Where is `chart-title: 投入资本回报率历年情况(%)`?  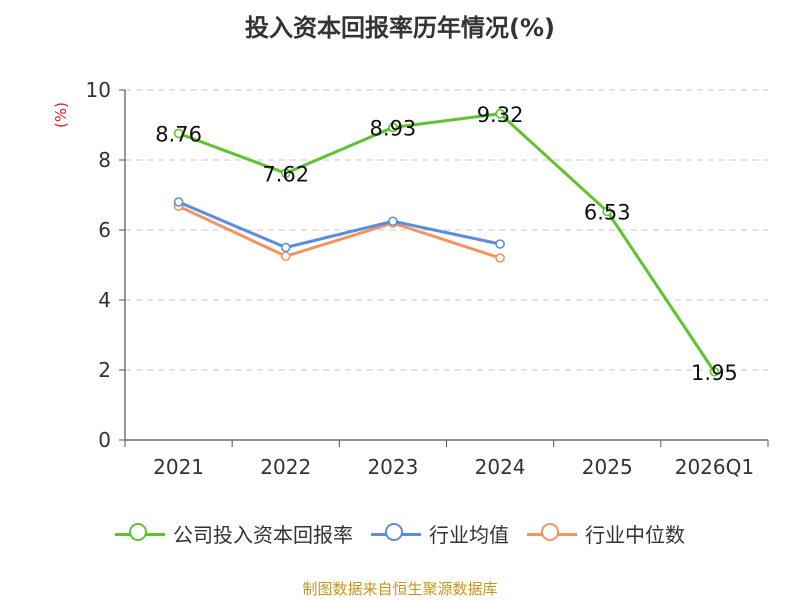 chart-title: 投入资本回报率历年情况(%) is located at coordinates (400, 28).